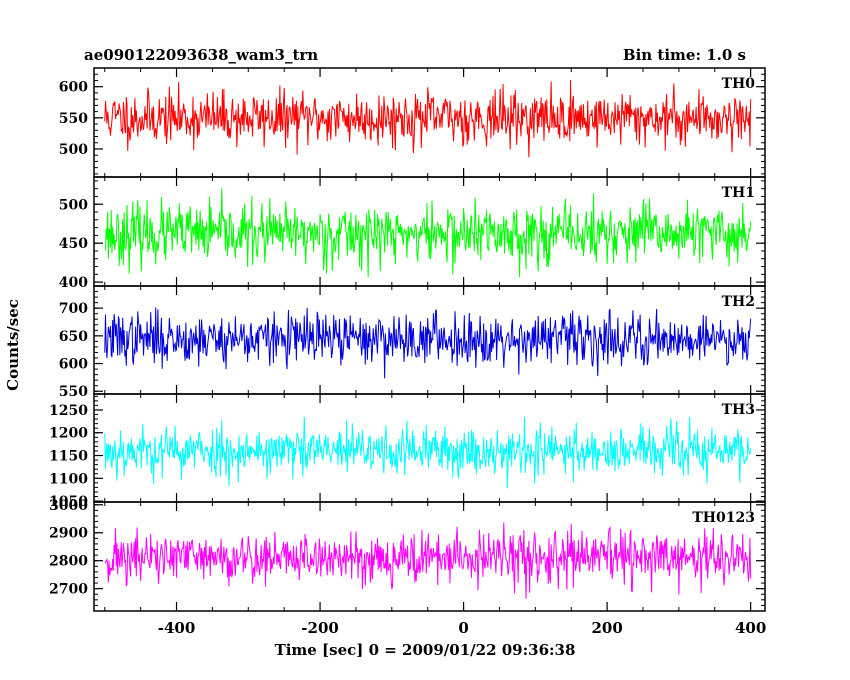  I want to click on y-tick-label: 450, so click(73, 244).